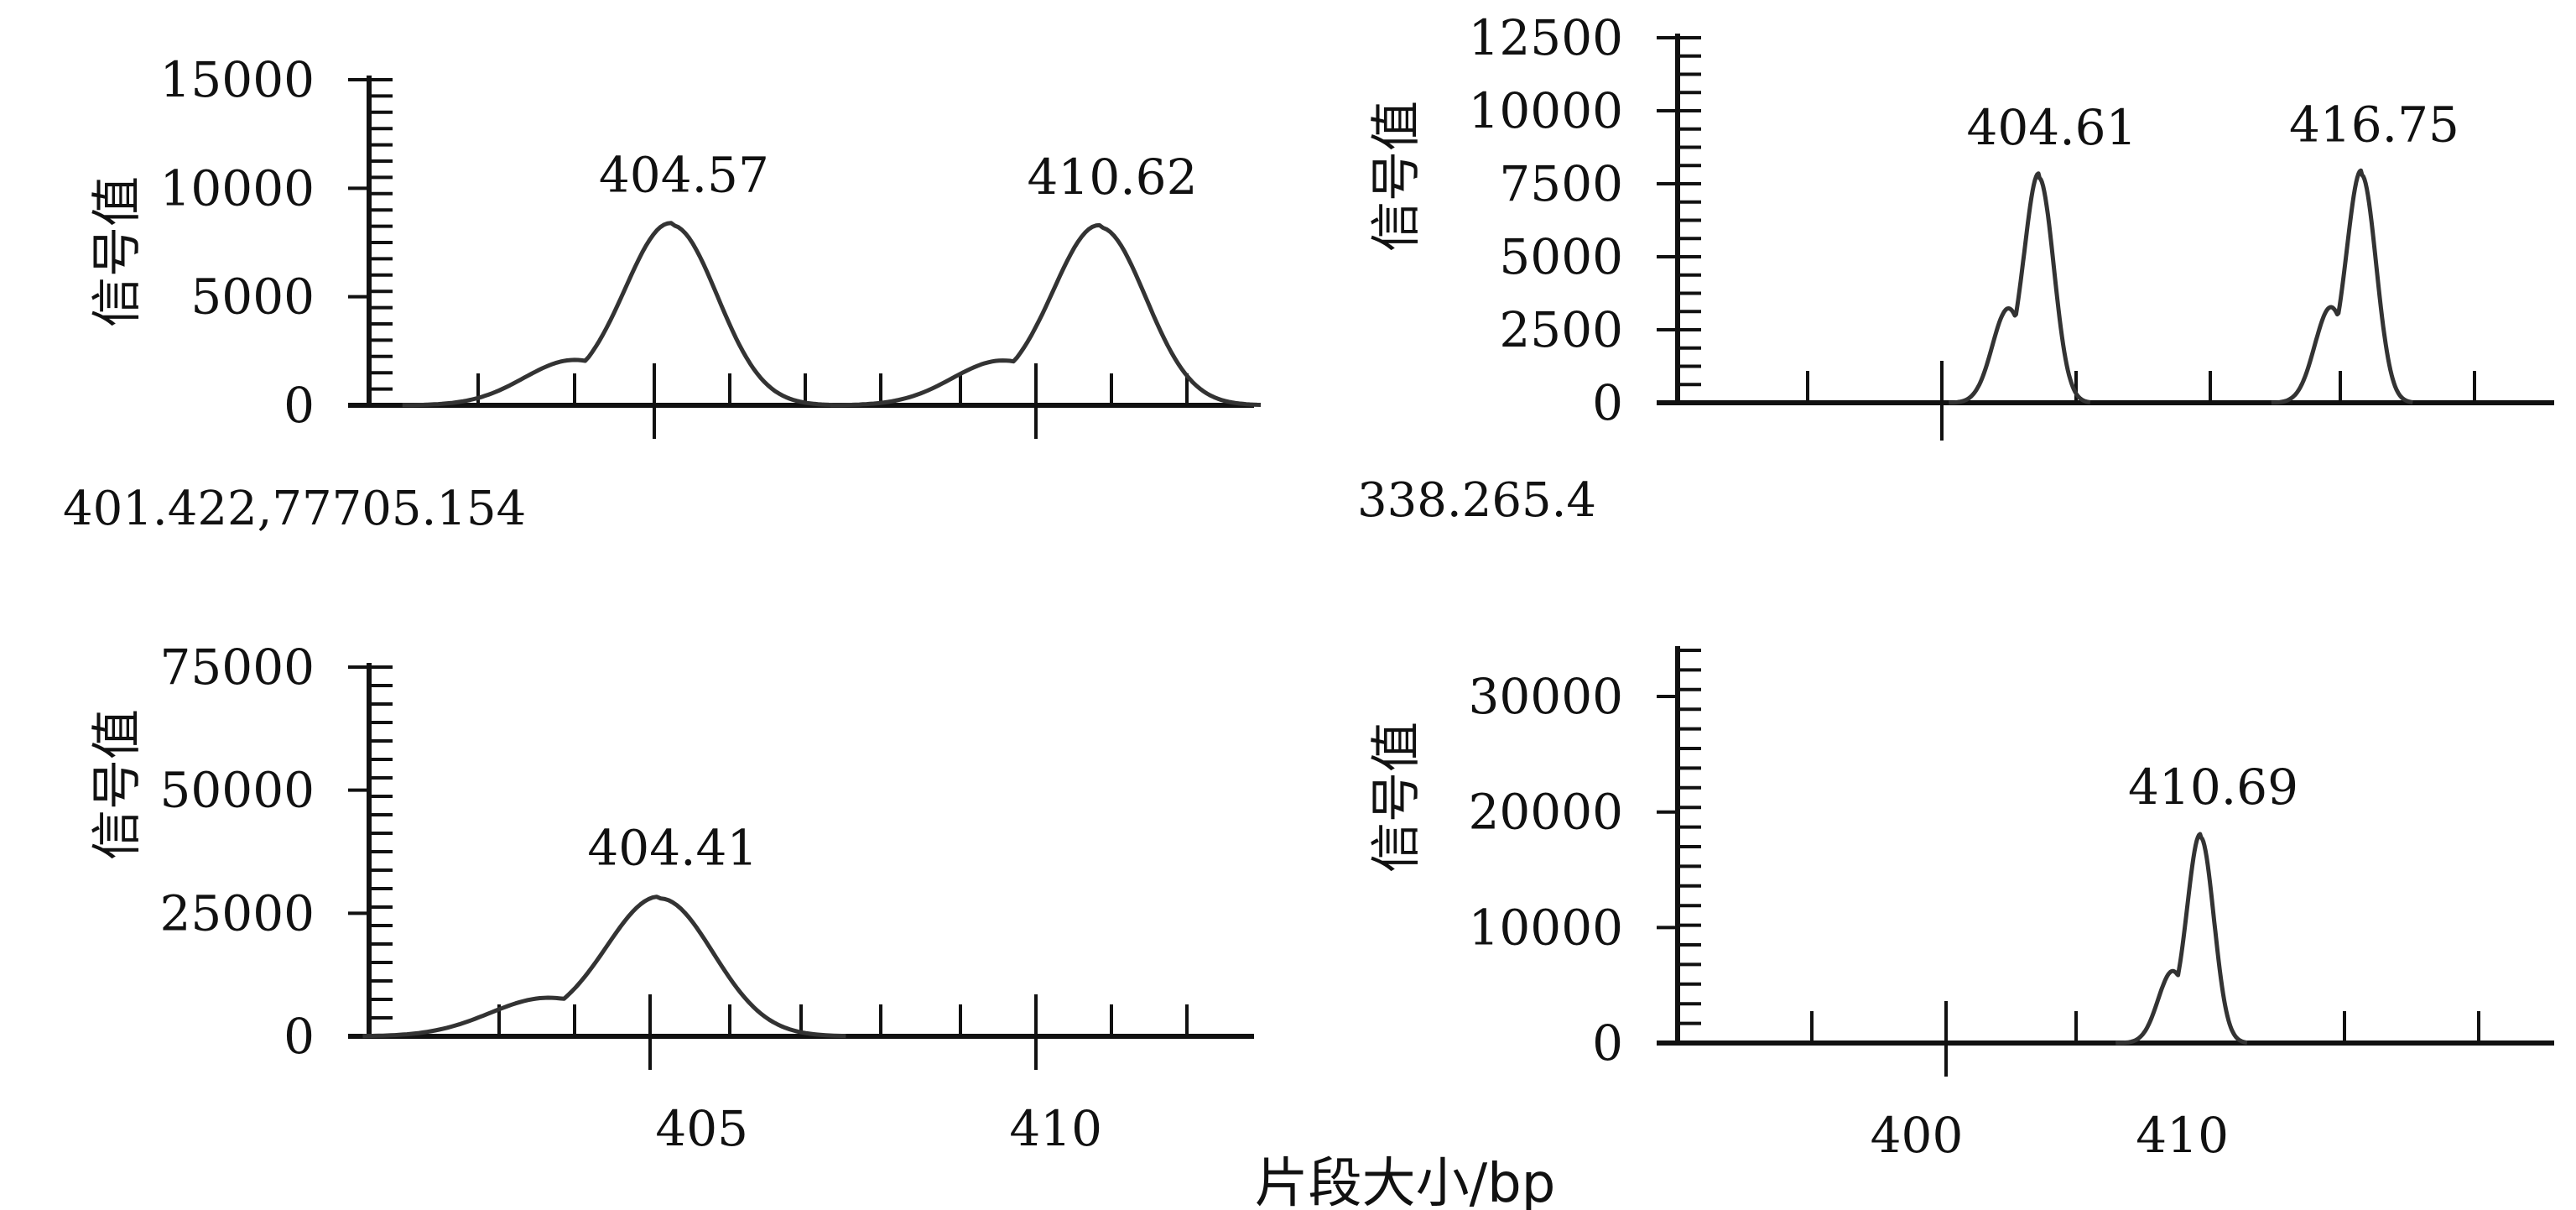  What do you see at coordinates (1545, 696) in the screenshot?
I see `y-tick-label: 30000` at bounding box center [1545, 696].